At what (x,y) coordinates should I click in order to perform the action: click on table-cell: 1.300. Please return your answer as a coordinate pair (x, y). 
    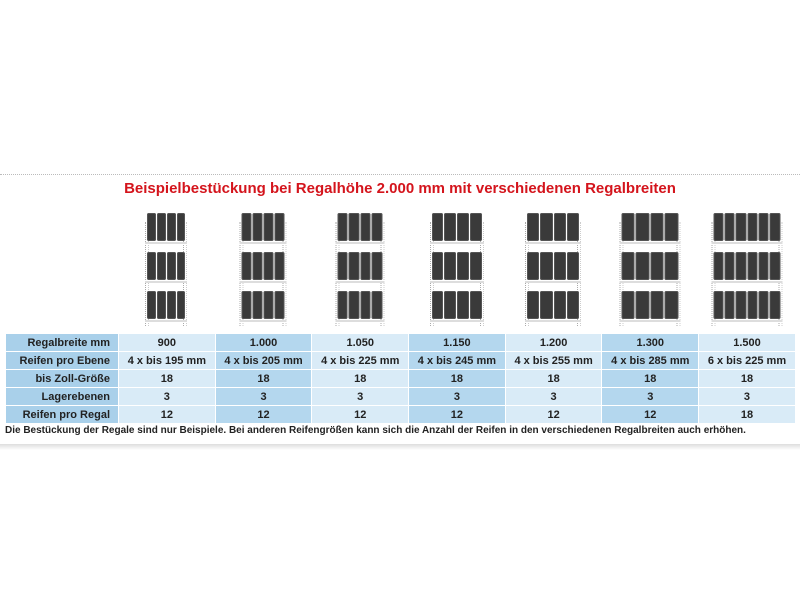
    Looking at the image, I should click on (650, 342).